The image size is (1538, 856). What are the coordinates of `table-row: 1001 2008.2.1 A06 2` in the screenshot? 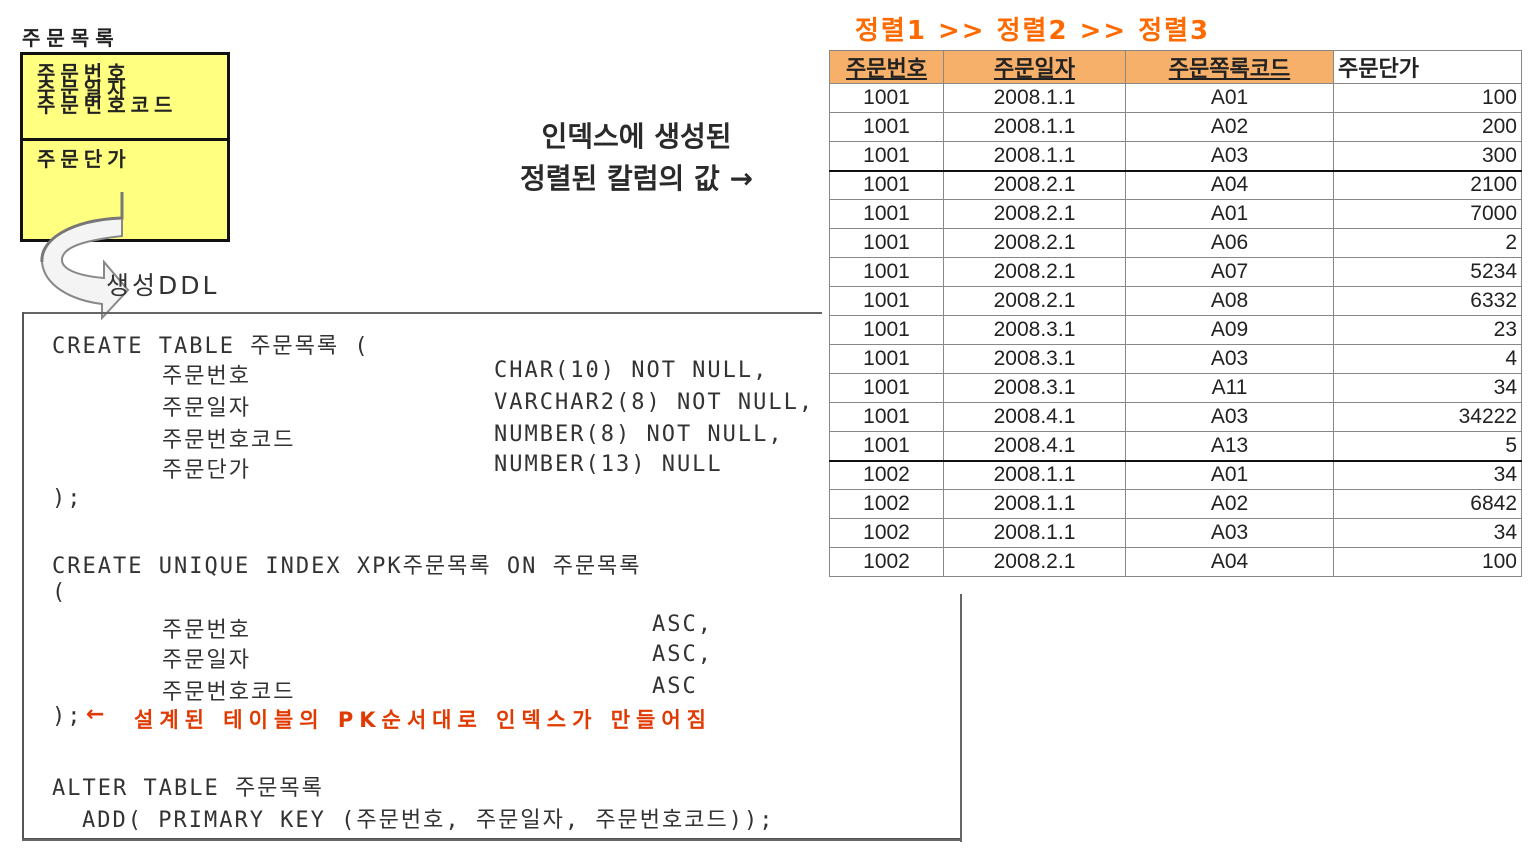 It's located at (1175, 243).